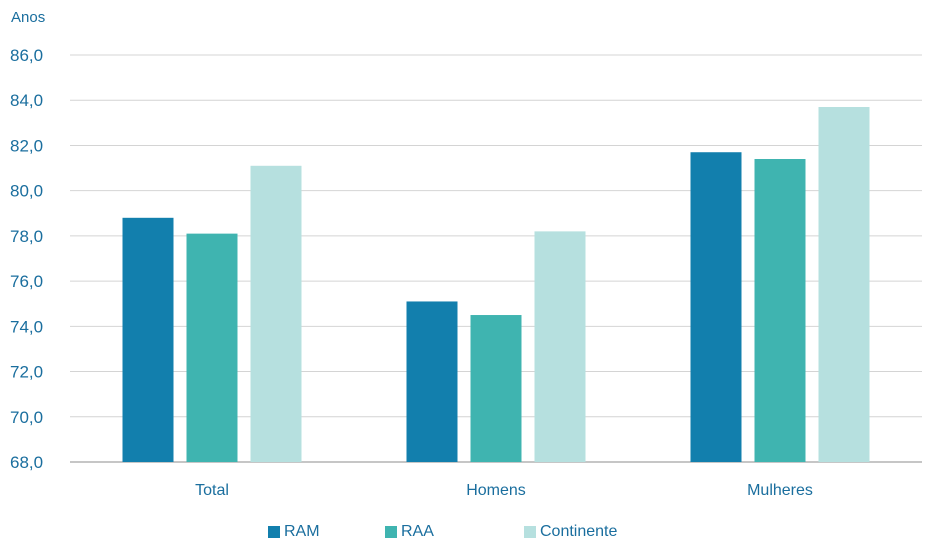 Image resolution: width=941 pixels, height=542 pixels. What do you see at coordinates (579, 531) in the screenshot?
I see `legend-label: Continente` at bounding box center [579, 531].